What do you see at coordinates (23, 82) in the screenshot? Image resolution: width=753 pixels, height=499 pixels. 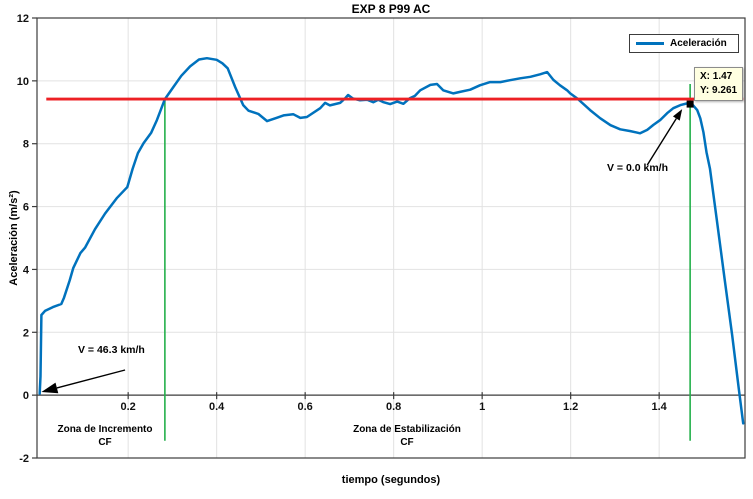 I see `y-tick-label: 10` at bounding box center [23, 82].